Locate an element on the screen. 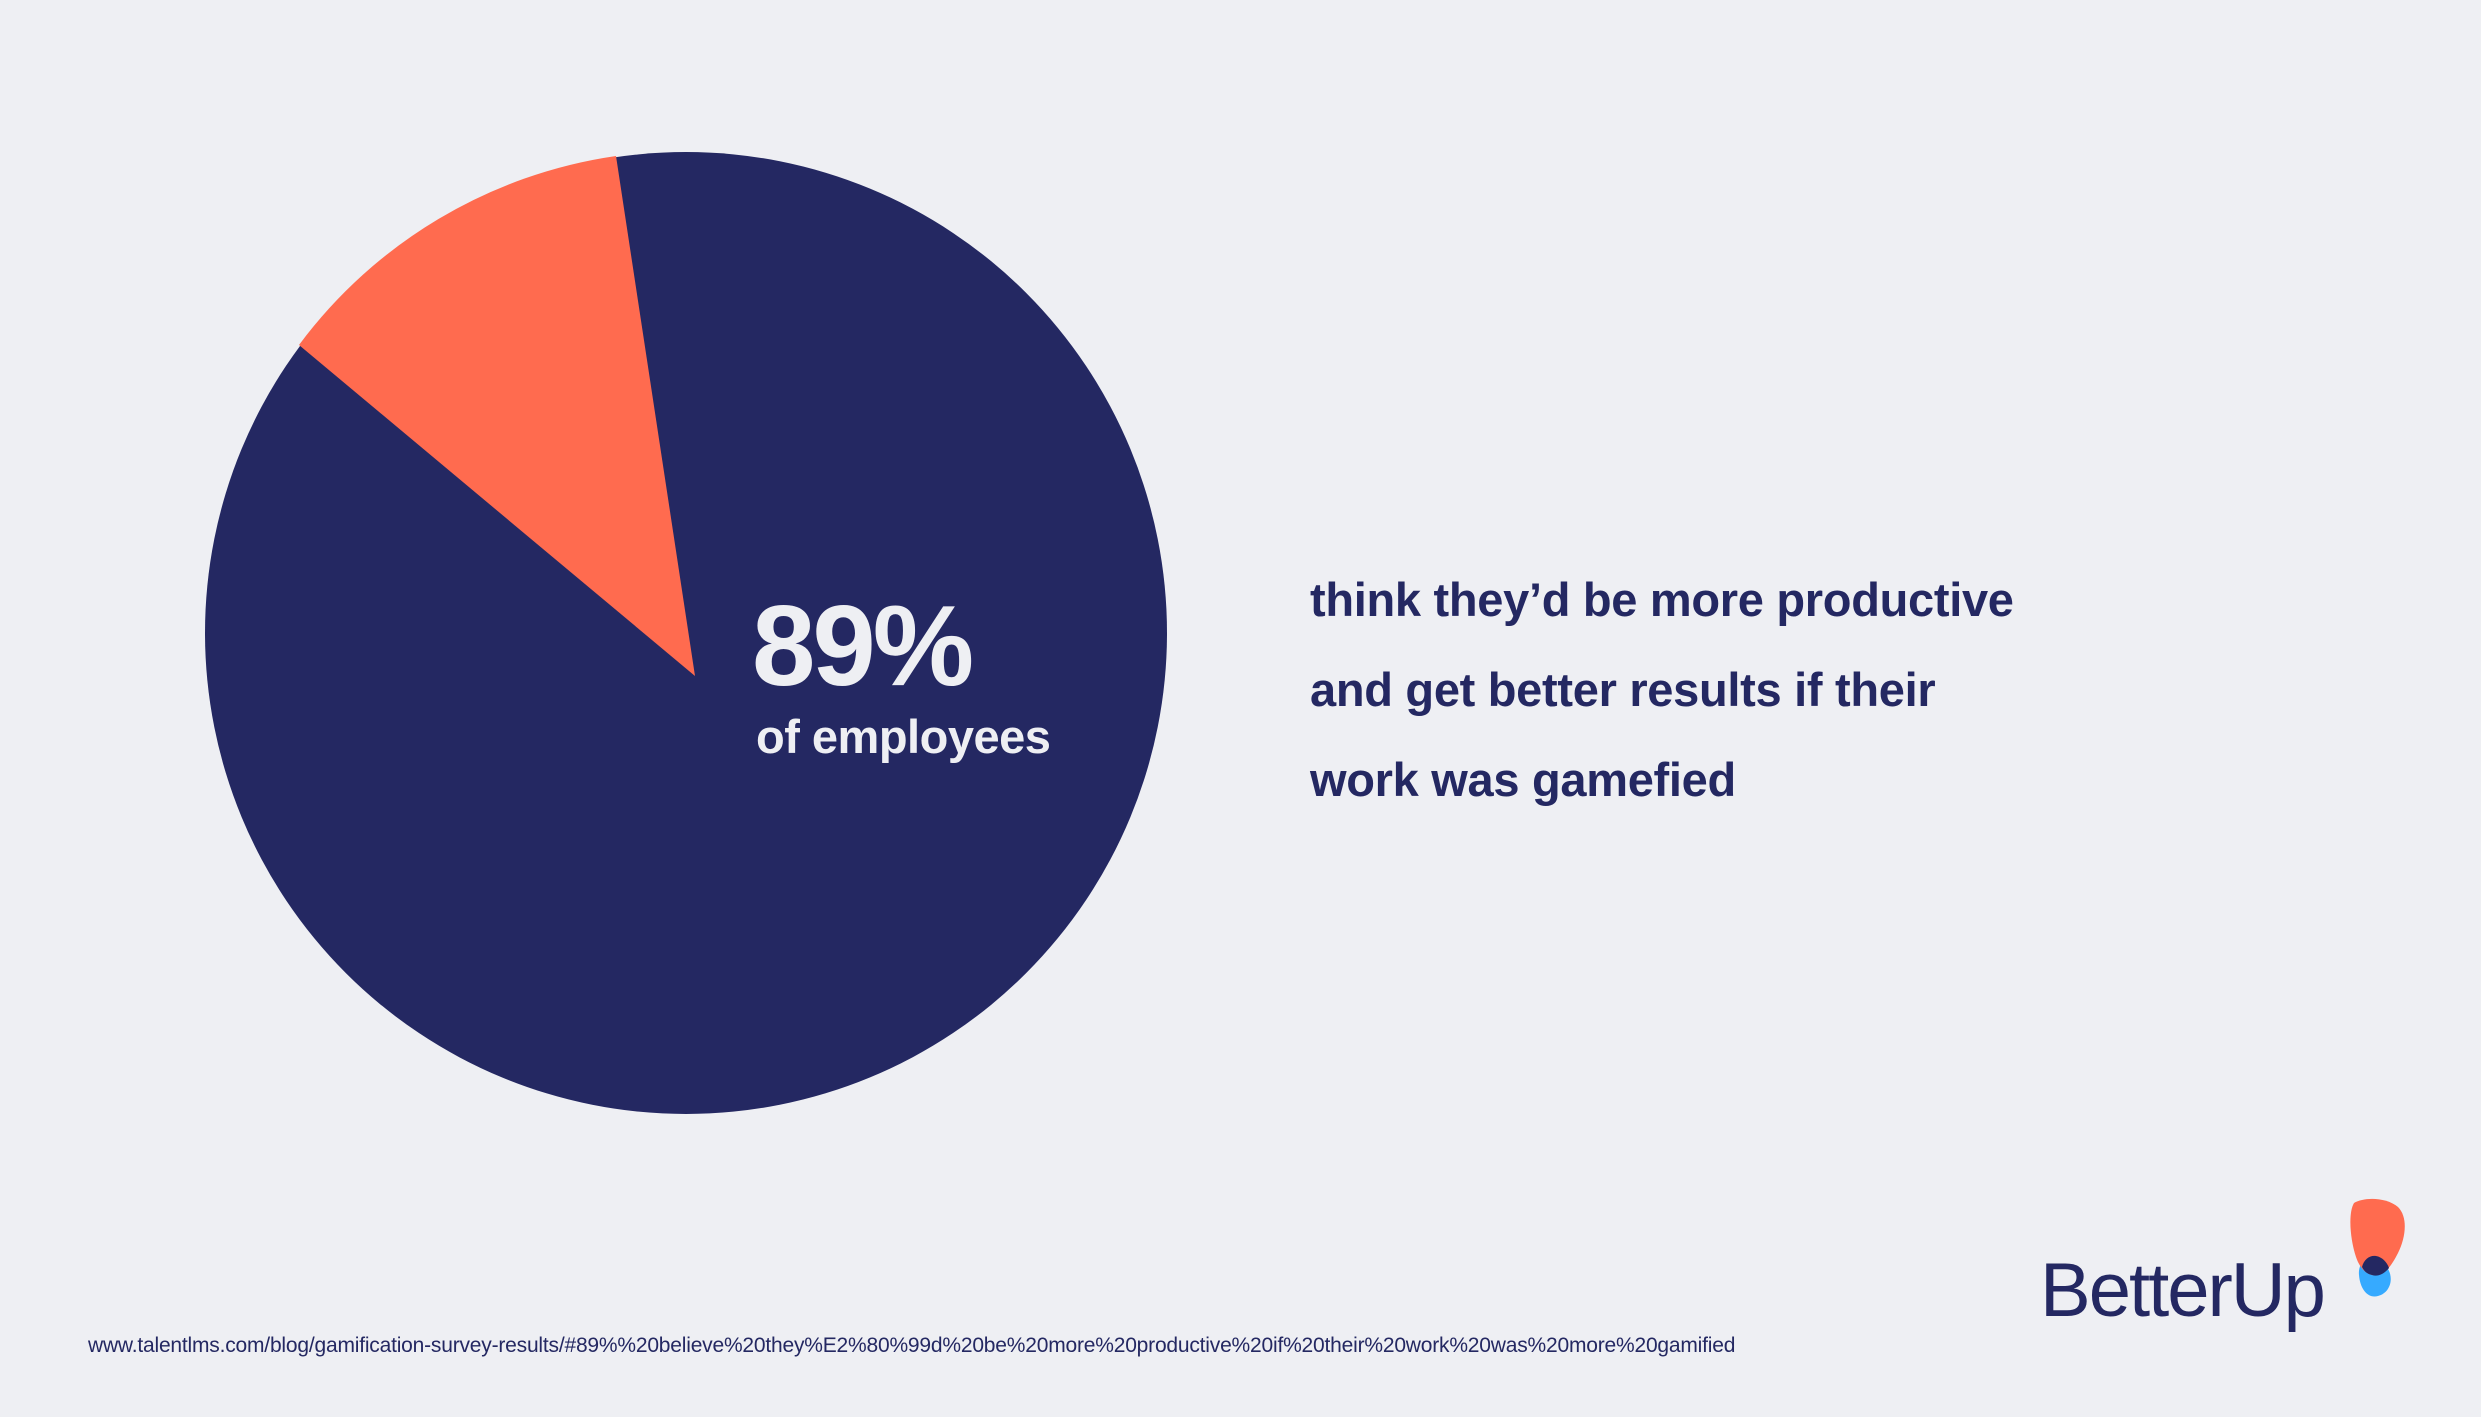  betterup-logo: BetterUp is located at coordinates (2230, 1270).